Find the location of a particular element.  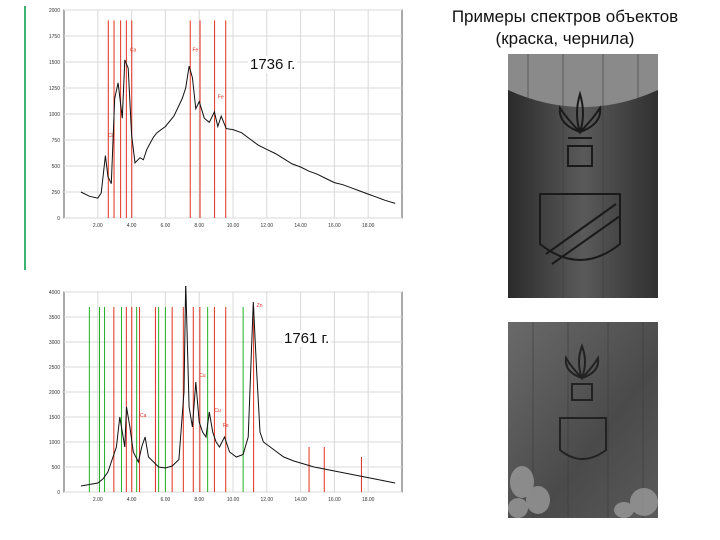

y-tick-label: 1250 is located at coordinates (54, 89).